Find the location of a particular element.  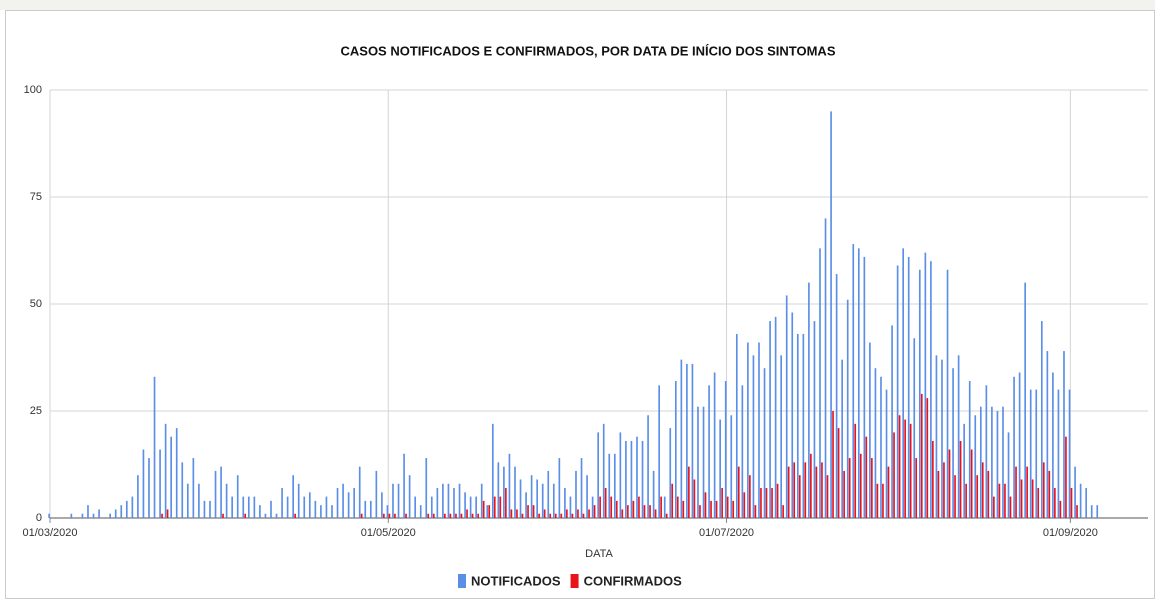

legend-swatch is located at coordinates (574, 581).